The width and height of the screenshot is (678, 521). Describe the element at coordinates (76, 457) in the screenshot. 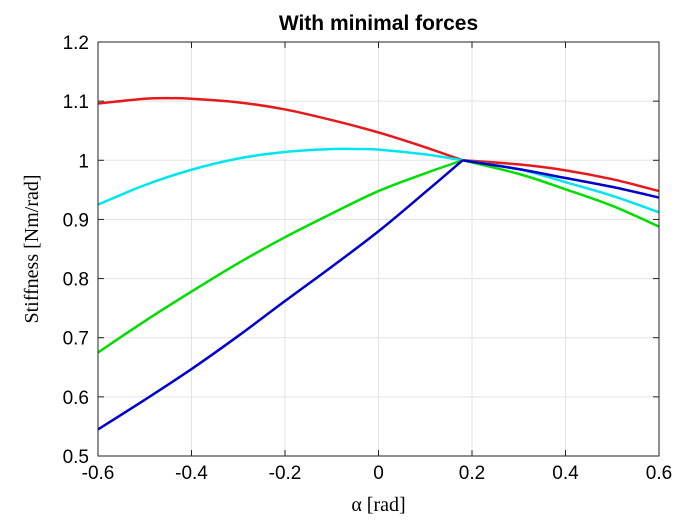

I see `y-tick-label: 0.5` at that location.